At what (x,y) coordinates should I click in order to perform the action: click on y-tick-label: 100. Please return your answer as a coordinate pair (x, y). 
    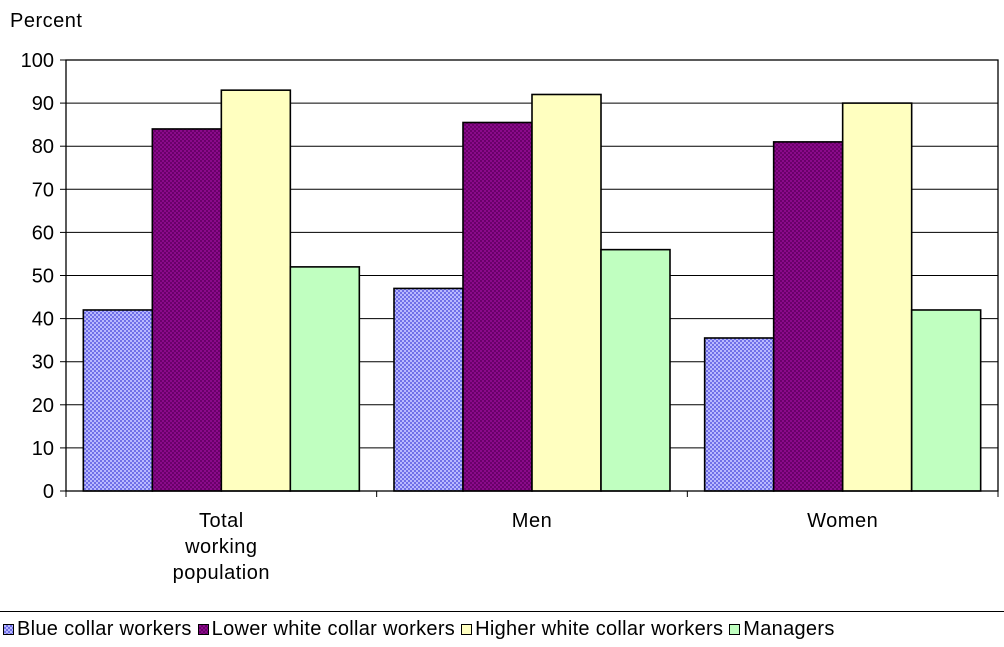
    Looking at the image, I should click on (37, 61).